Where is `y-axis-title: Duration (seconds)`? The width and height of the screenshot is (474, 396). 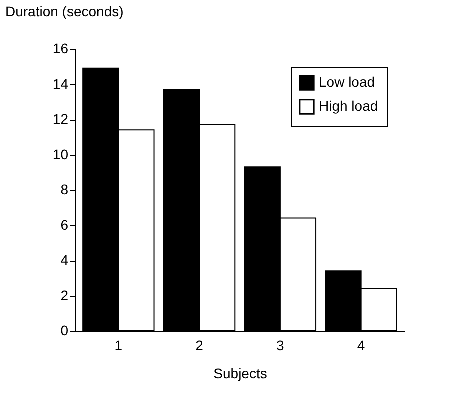
y-axis-title: Duration (seconds) is located at coordinates (65, 12).